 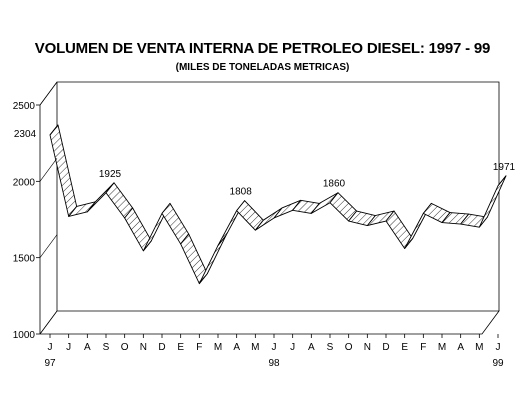 What do you see at coordinates (24, 335) in the screenshot?
I see `y-tick-label: 1000` at bounding box center [24, 335].